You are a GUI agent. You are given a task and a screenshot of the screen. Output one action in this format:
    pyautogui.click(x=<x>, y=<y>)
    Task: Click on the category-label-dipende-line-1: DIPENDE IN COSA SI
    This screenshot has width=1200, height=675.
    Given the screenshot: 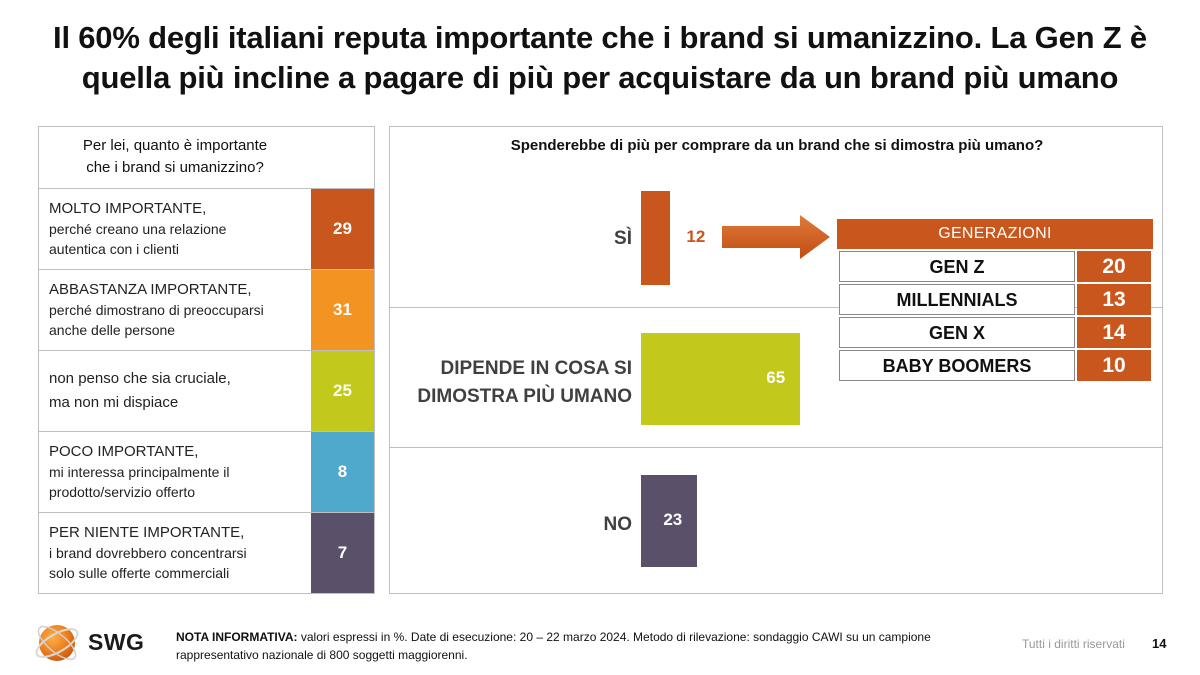 What is the action you would take?
    pyautogui.click(x=536, y=368)
    